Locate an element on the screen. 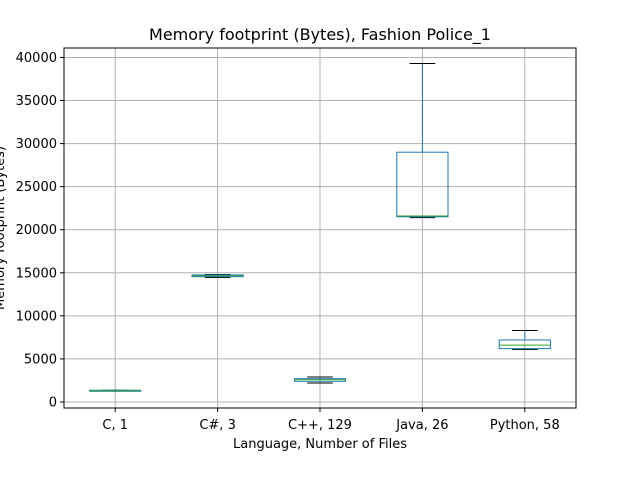 This screenshot has width=640, height=480. y-axis-ticks: 0 5000 10000 15000 20000 25000 30000 35000 40000 is located at coordinates (40, 230).